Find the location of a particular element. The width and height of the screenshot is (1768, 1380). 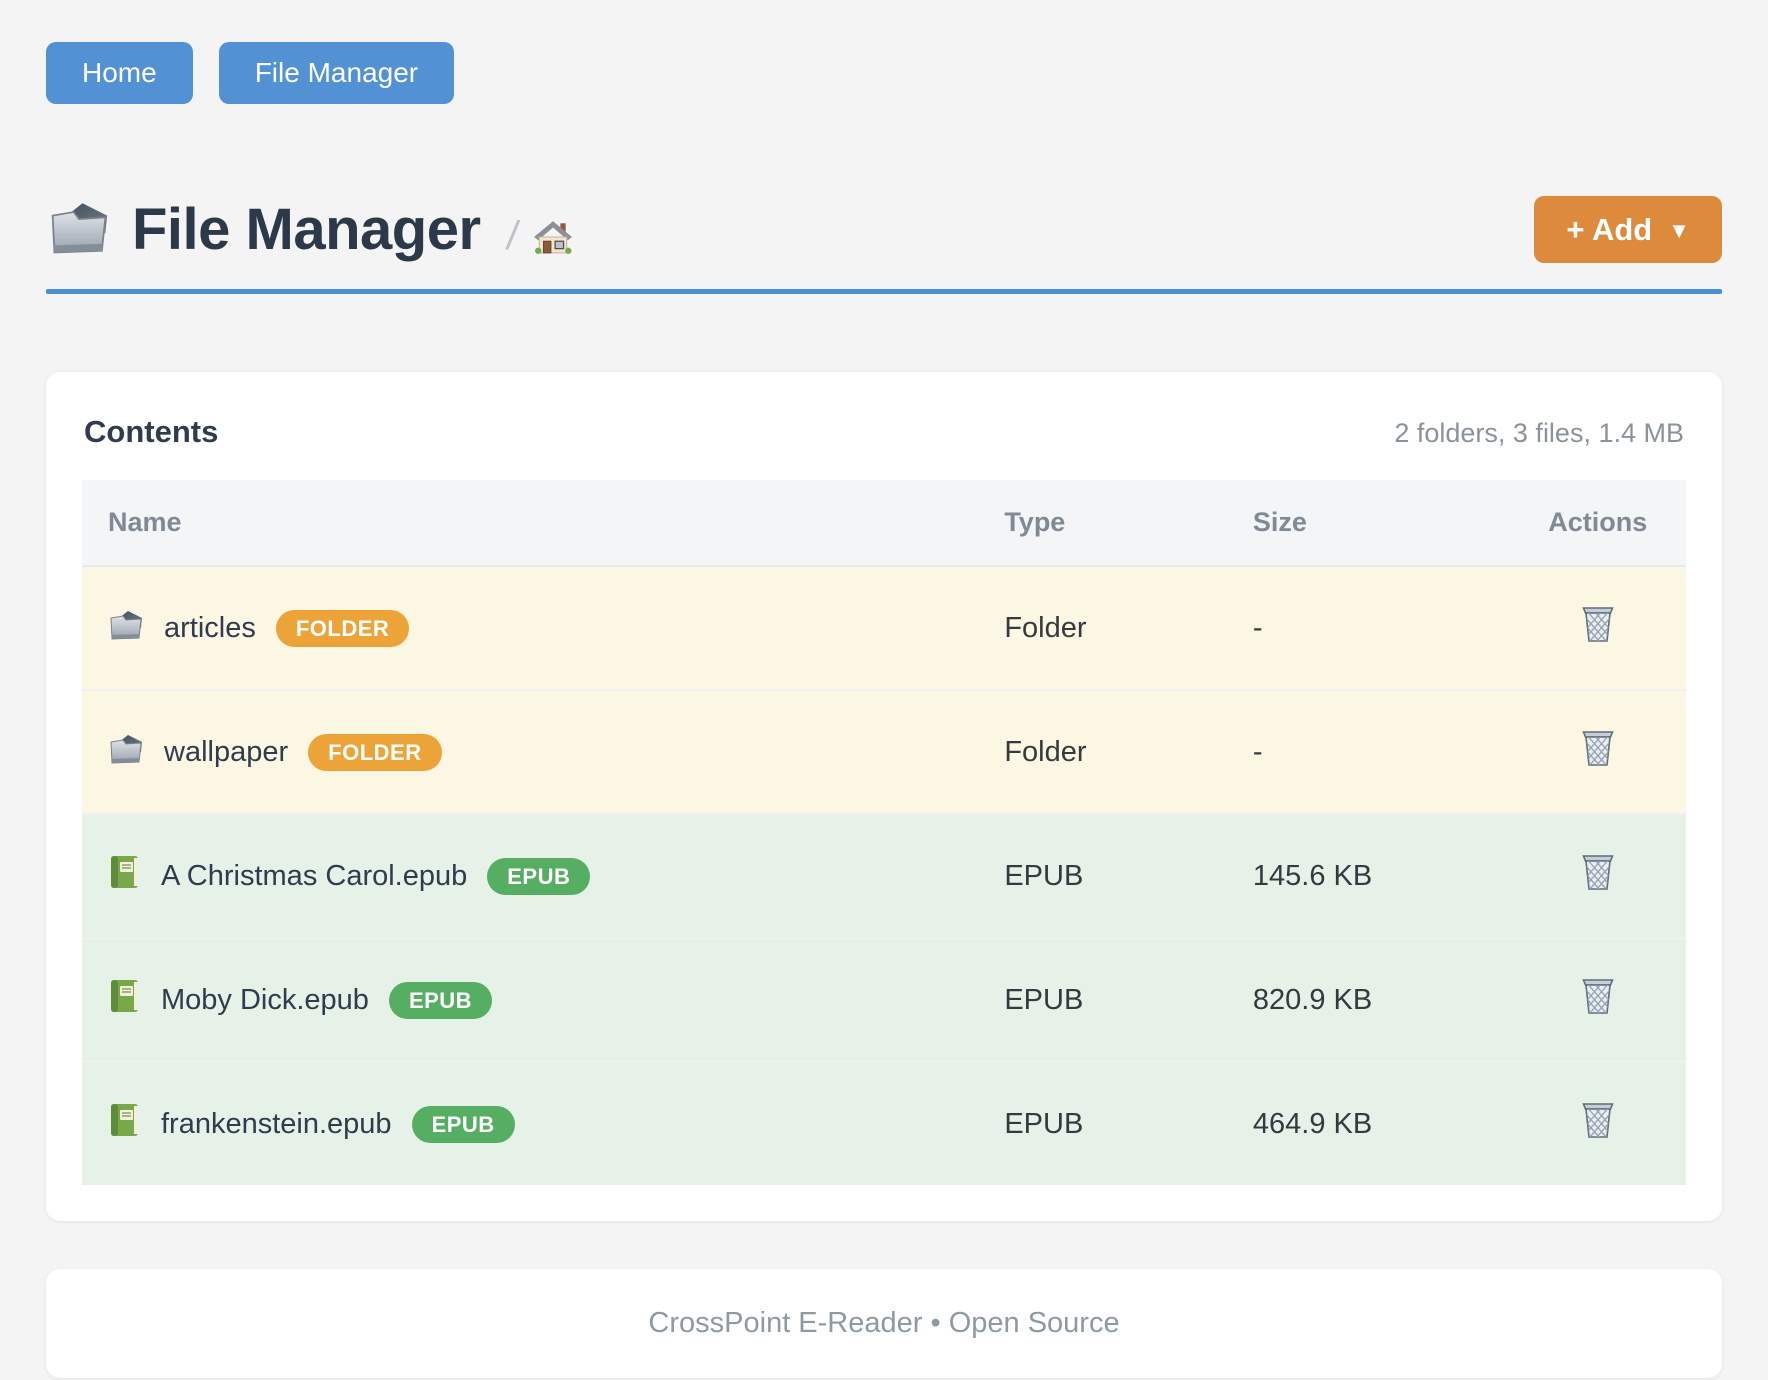

footer-text: CrossPoint E-Reader • Open Source is located at coordinates (884, 1323).